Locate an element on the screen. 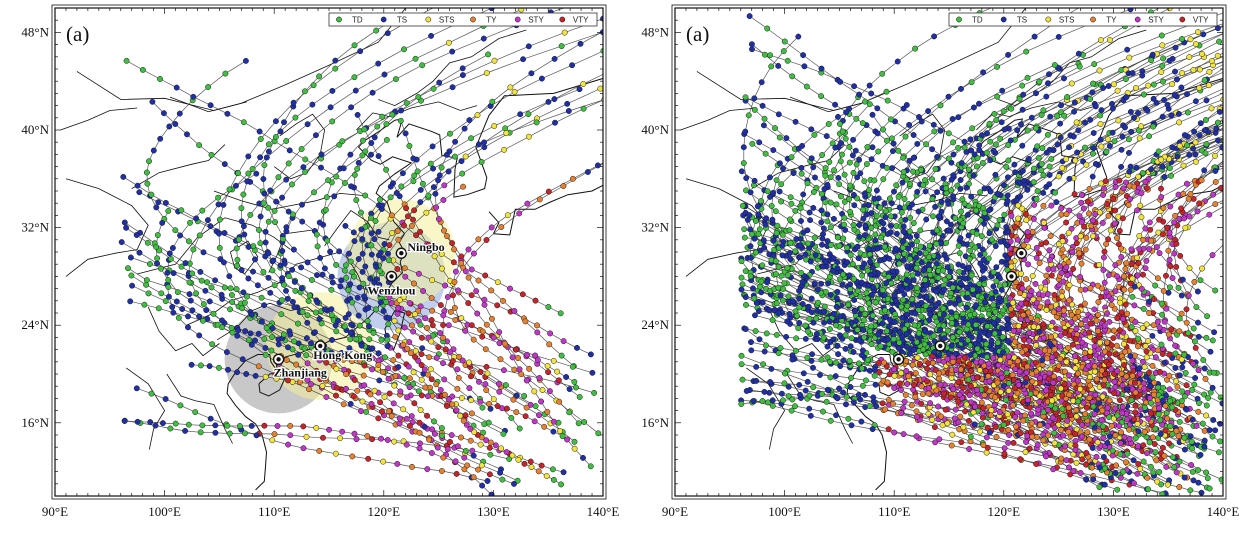 The image size is (1248, 534). legend-label-ts: TS is located at coordinates (402, 20).